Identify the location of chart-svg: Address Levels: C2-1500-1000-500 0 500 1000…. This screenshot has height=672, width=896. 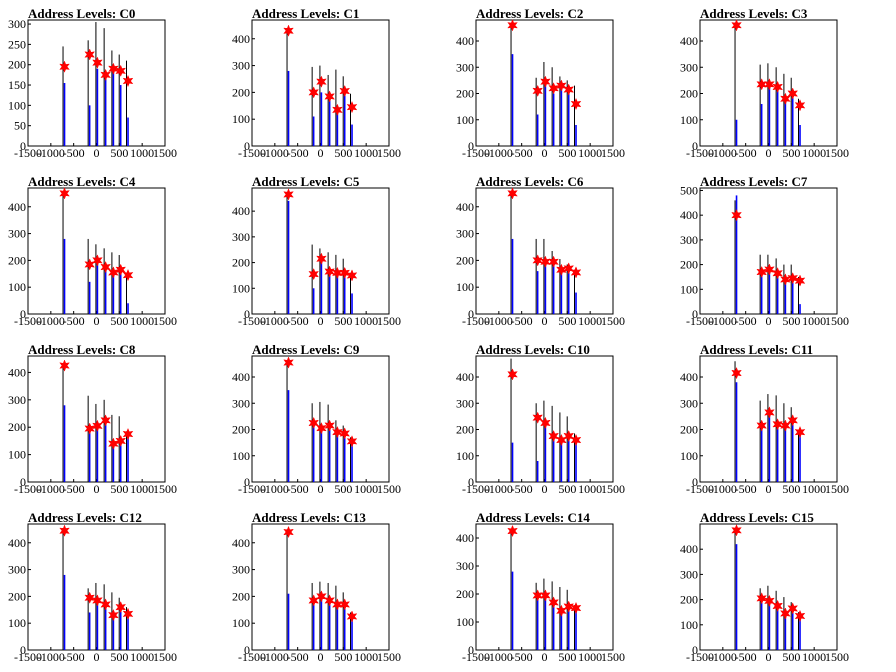
(540, 83).